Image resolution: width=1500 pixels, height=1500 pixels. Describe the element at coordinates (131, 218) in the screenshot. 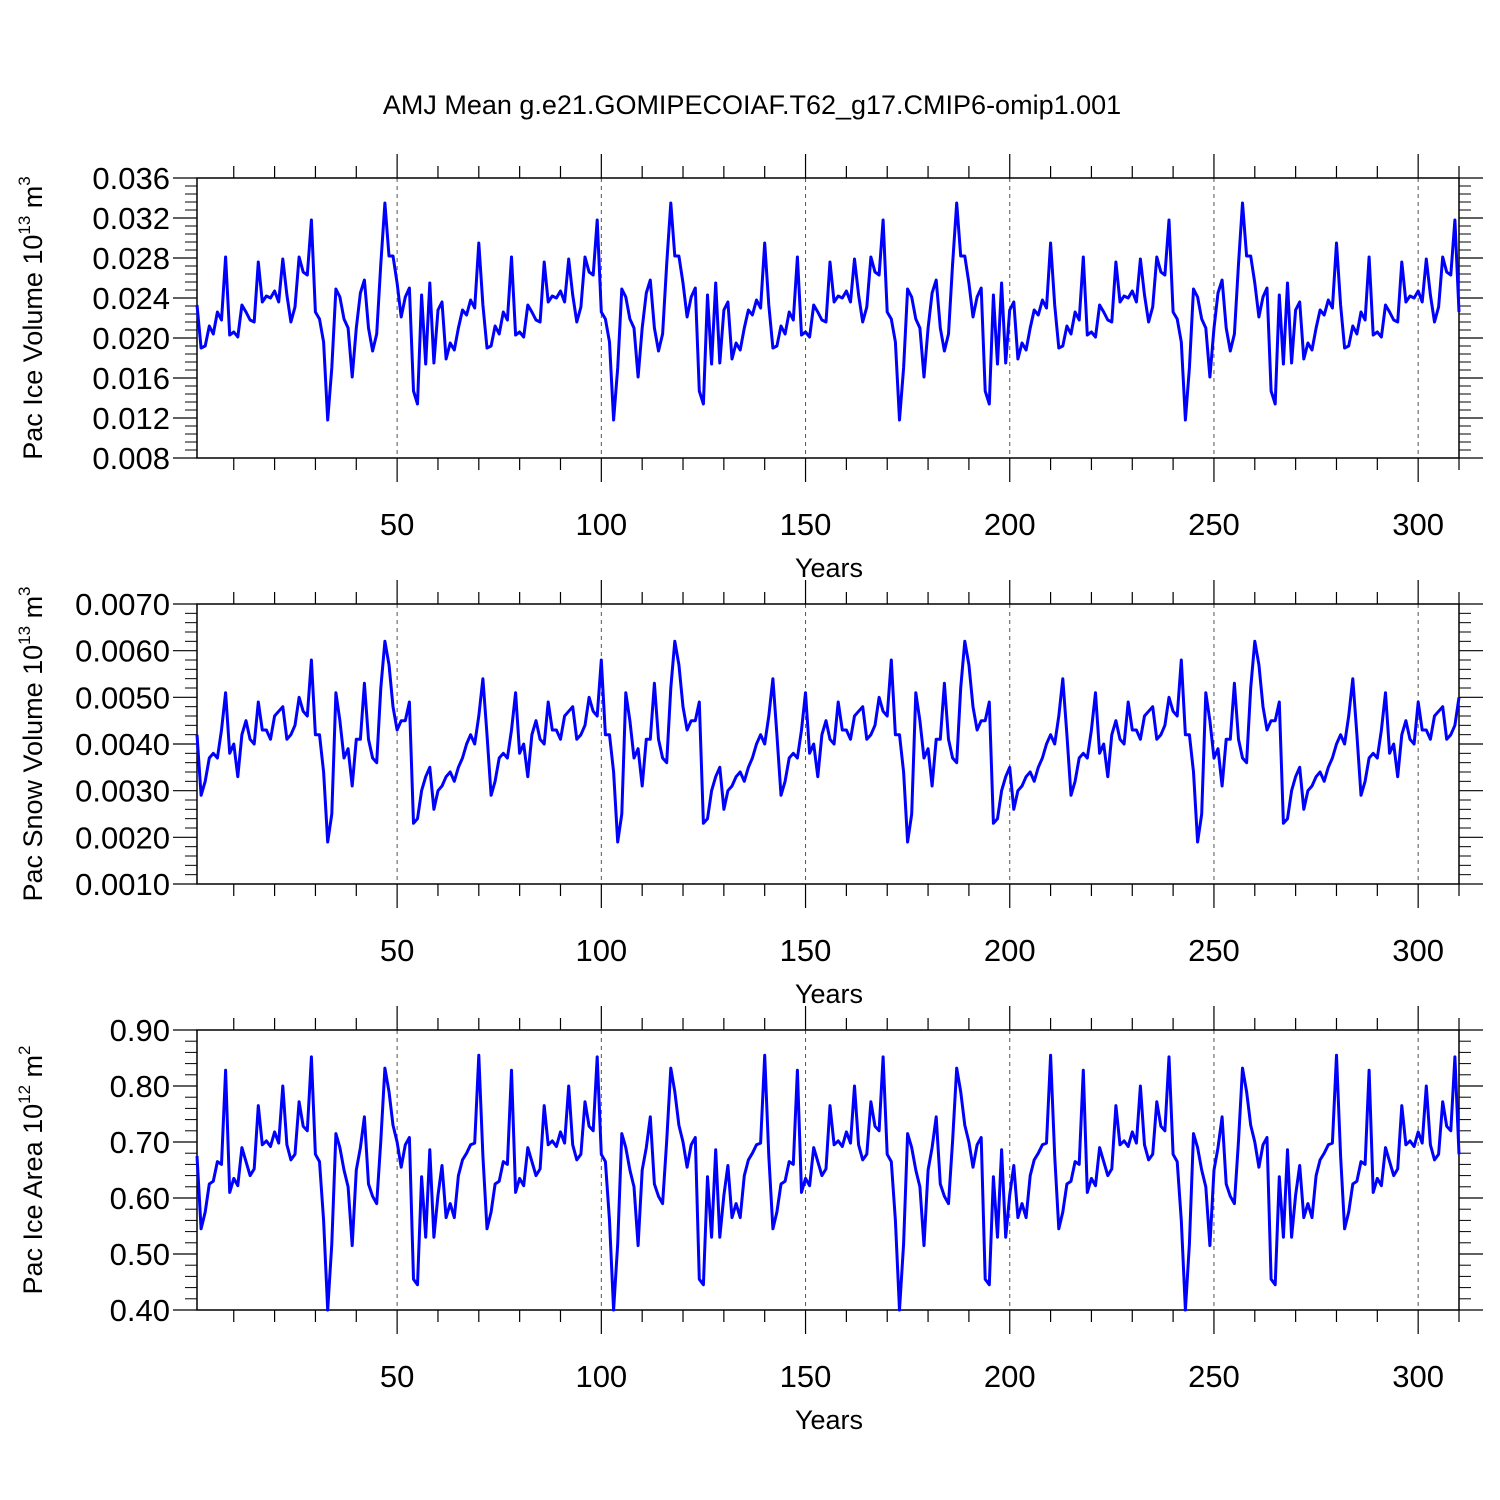

I see `y-tick-label: 0.032` at that location.